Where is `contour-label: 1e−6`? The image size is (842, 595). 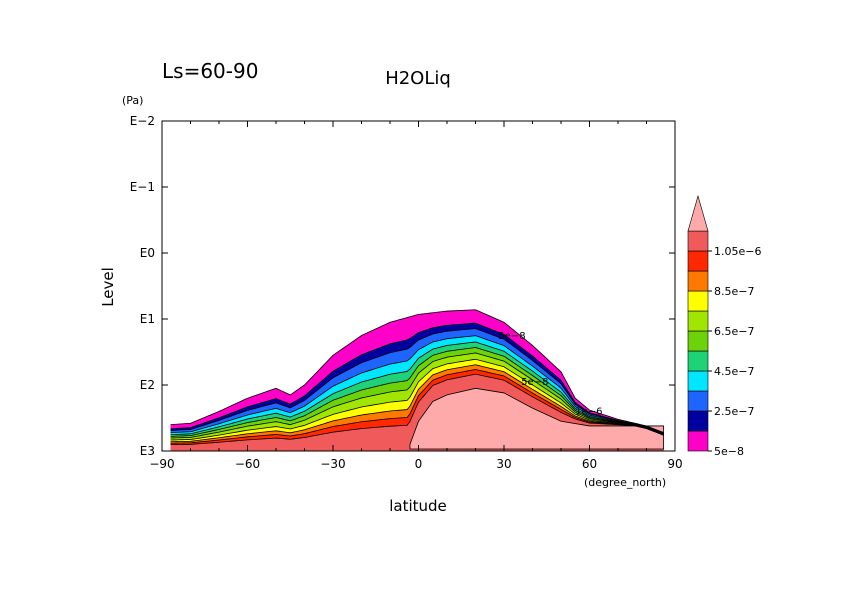 contour-label: 1e−6 is located at coordinates (588, 412).